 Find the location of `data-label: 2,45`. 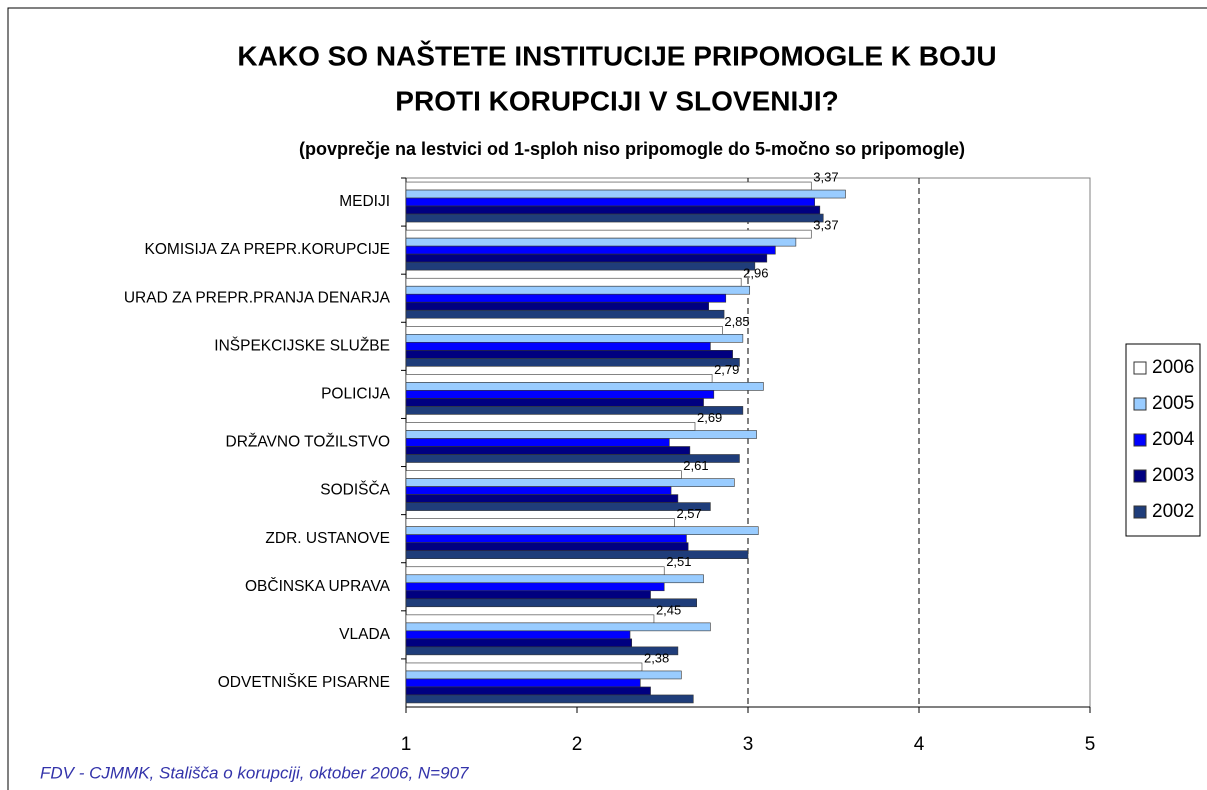

data-label: 2,45 is located at coordinates (668, 609).